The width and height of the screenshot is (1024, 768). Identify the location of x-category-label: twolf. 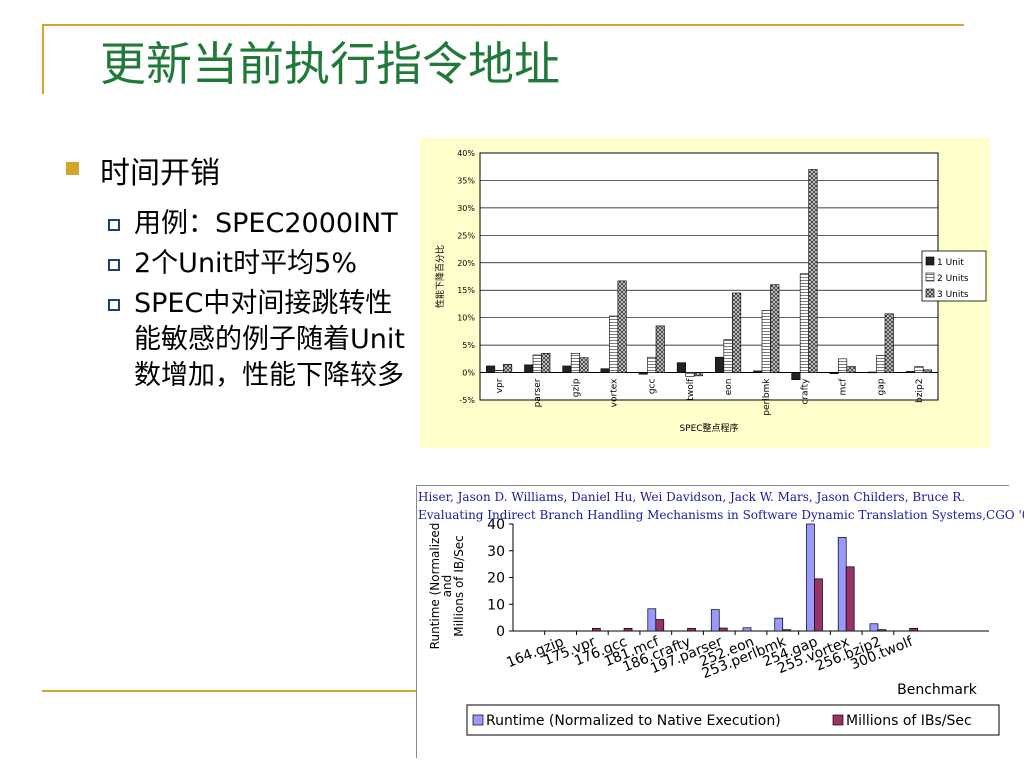
(691, 389).